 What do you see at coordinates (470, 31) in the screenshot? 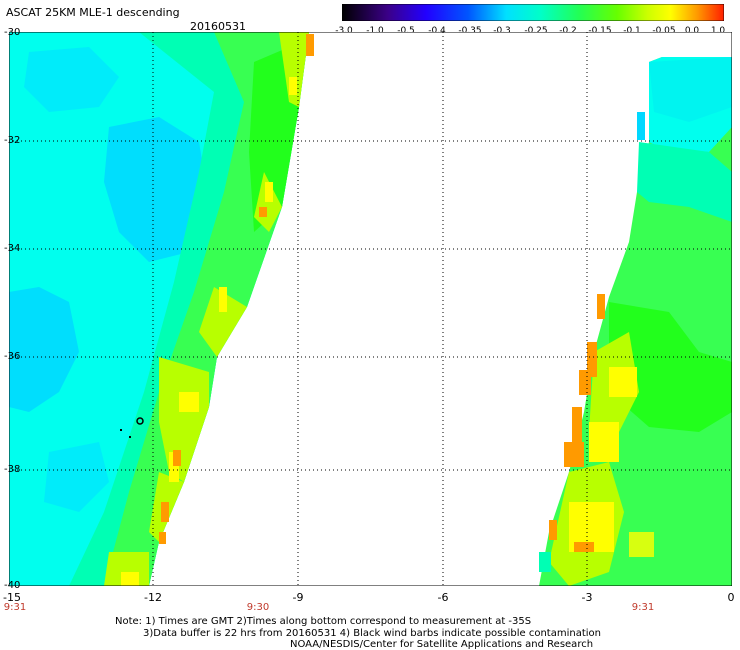
I see `colorbar-label: -0.35` at bounding box center [470, 31].